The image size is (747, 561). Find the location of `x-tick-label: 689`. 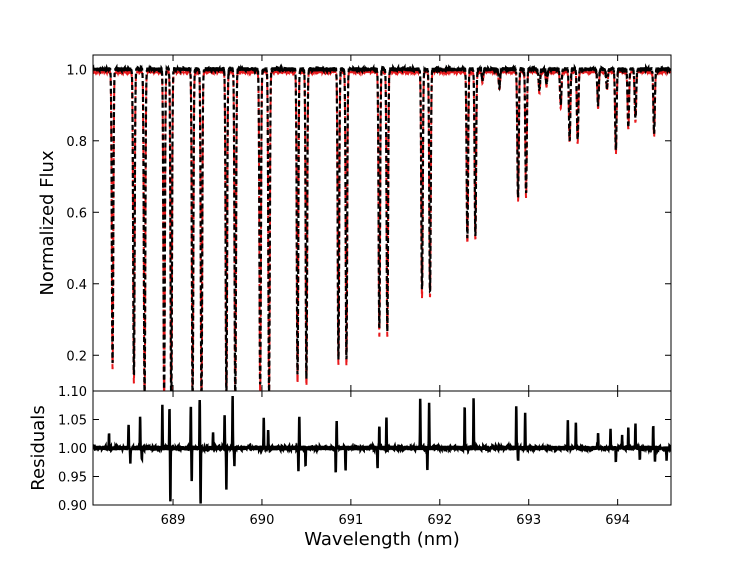

x-tick-label: 689 is located at coordinates (173, 520).